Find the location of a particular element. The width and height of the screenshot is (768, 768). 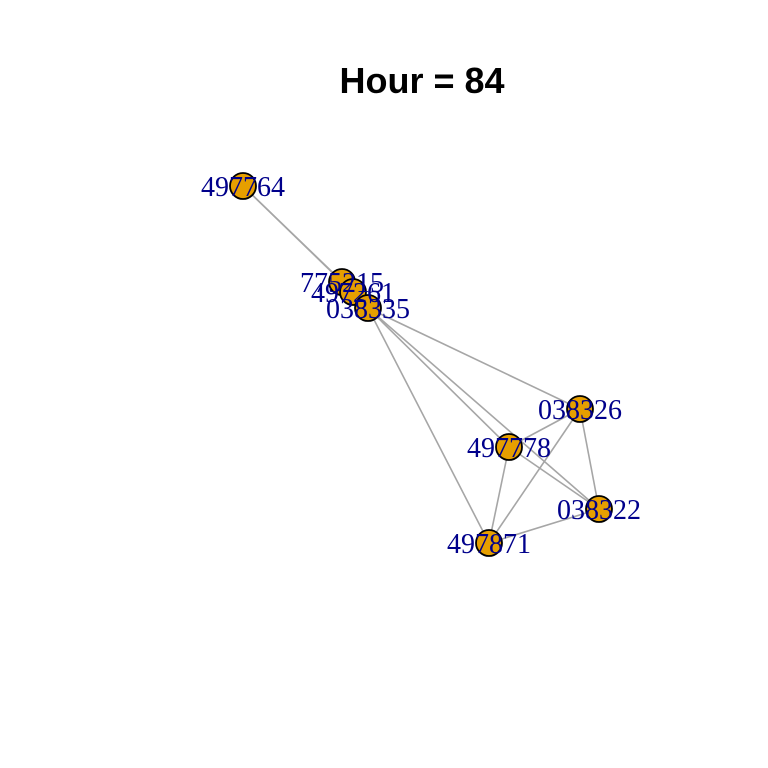

node-label-497261: 497261 is located at coordinates (353, 293).